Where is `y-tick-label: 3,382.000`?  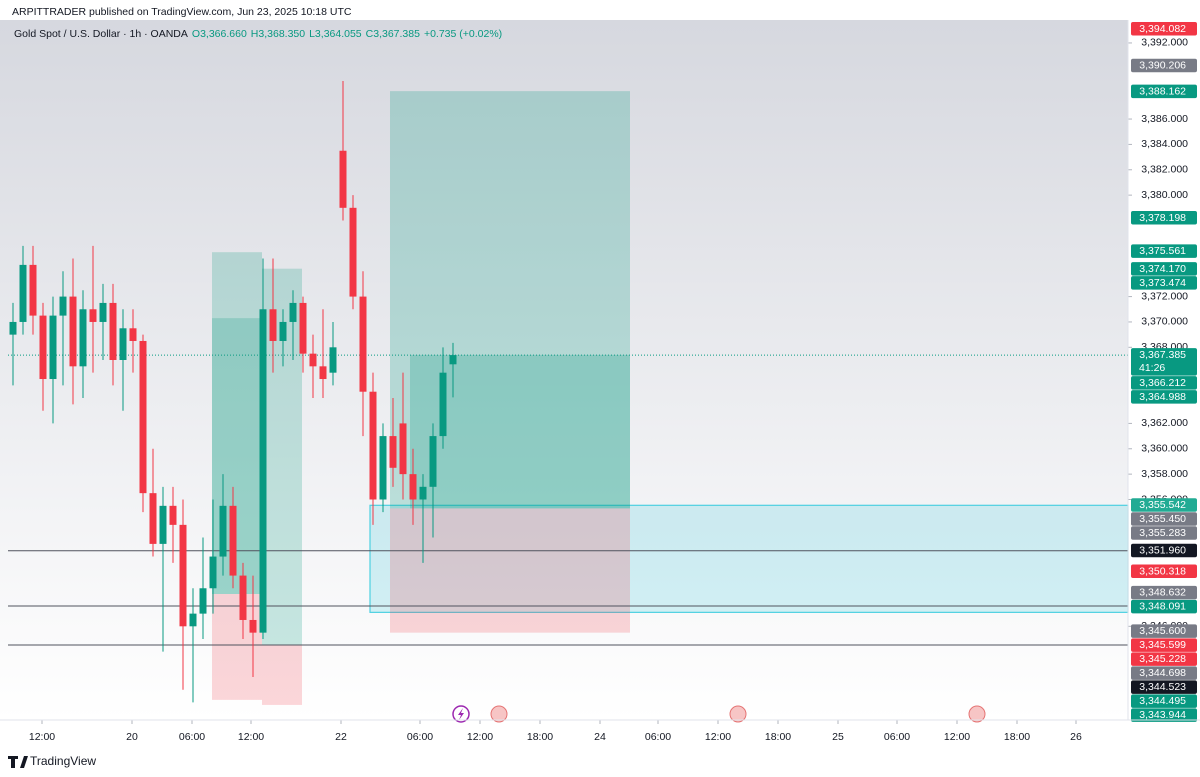 y-tick-label: 3,382.000 is located at coordinates (1164, 170).